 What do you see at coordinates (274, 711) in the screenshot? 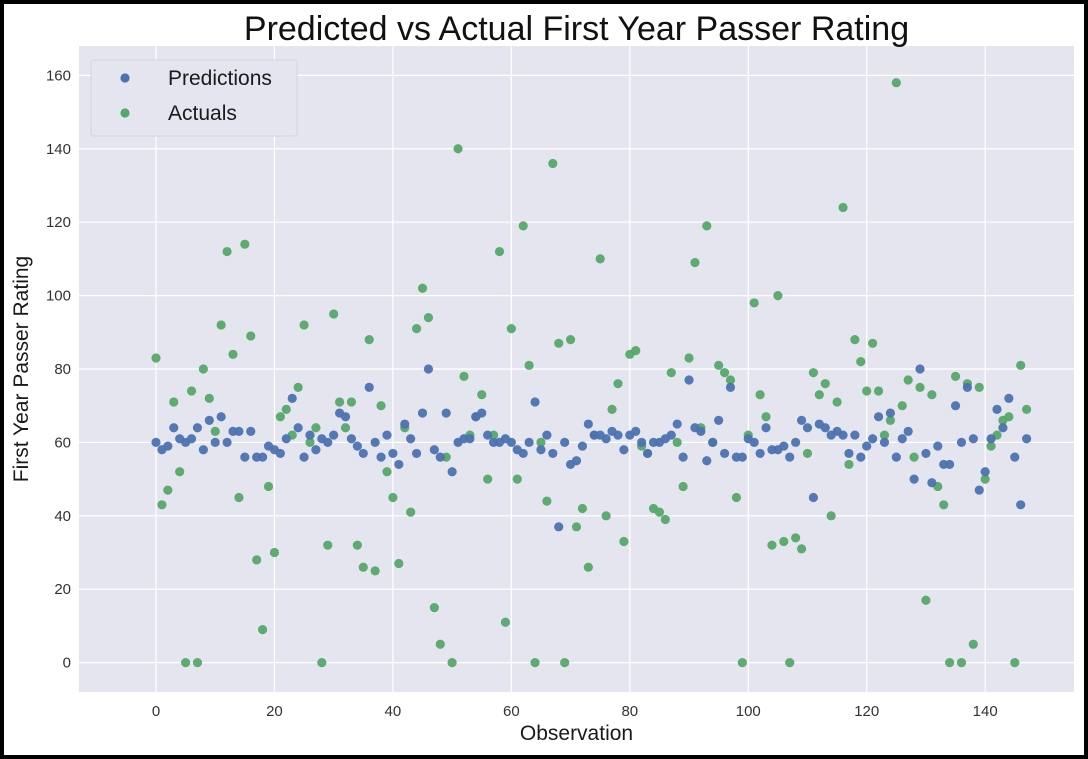
I see `x-tick-label: 20` at bounding box center [274, 711].